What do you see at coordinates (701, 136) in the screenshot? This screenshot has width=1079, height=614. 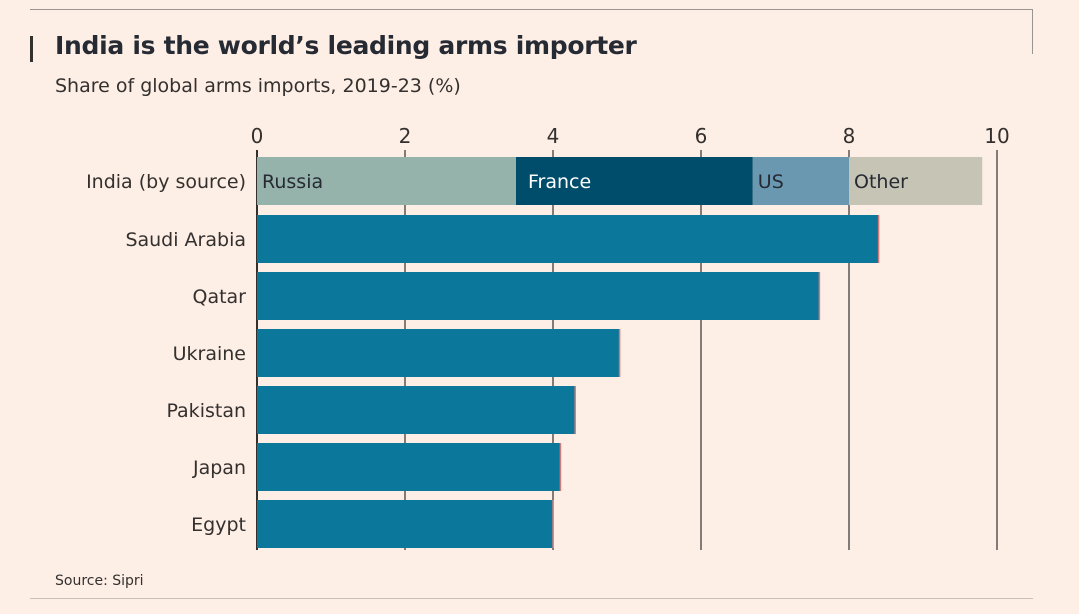 I see `x-tick-label: 6` at bounding box center [701, 136].